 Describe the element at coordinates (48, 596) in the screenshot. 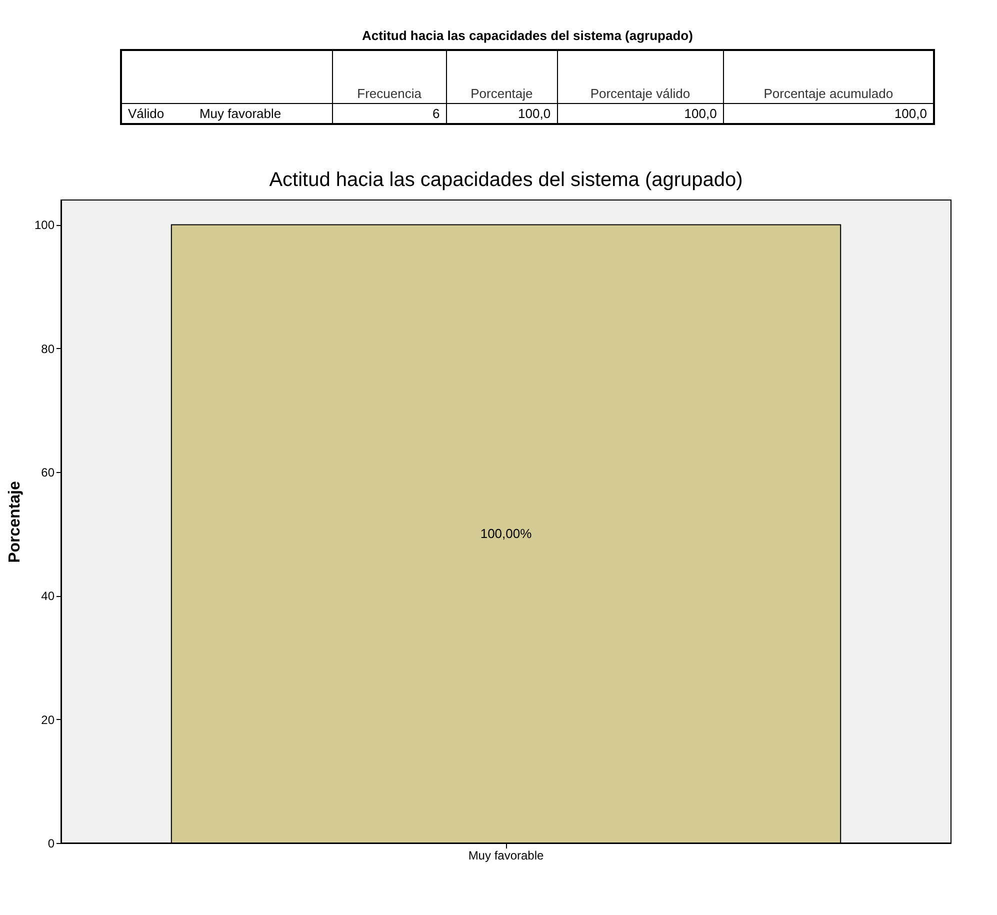

I see `y-tick-label: 40` at that location.